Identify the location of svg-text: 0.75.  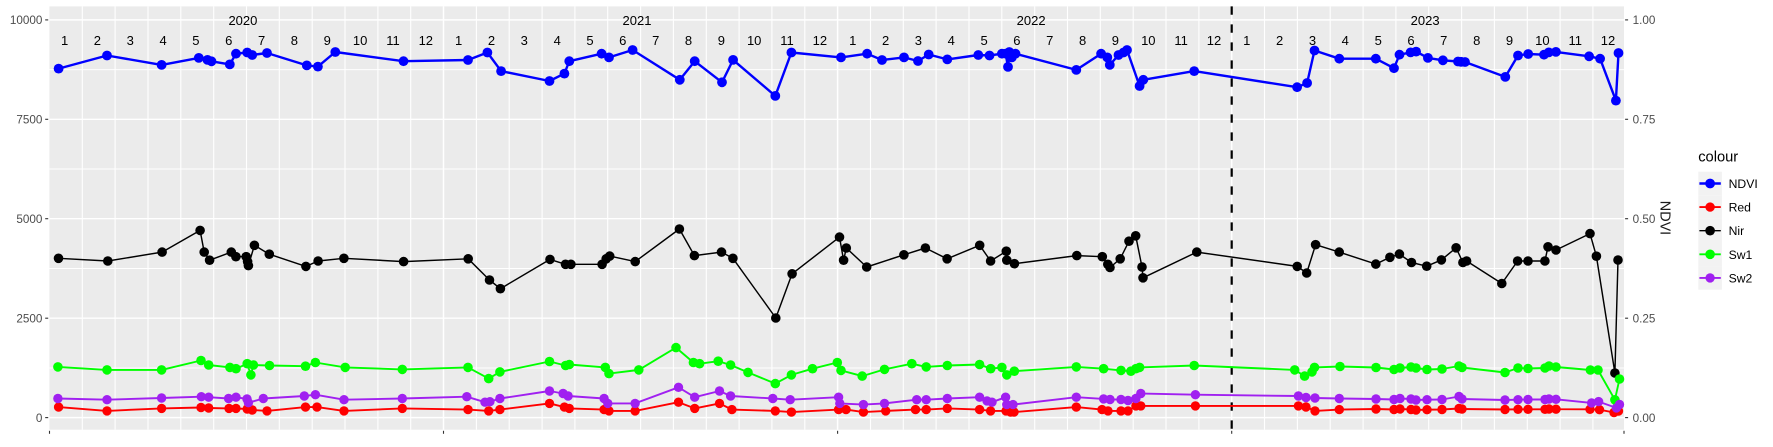
(1644, 120).